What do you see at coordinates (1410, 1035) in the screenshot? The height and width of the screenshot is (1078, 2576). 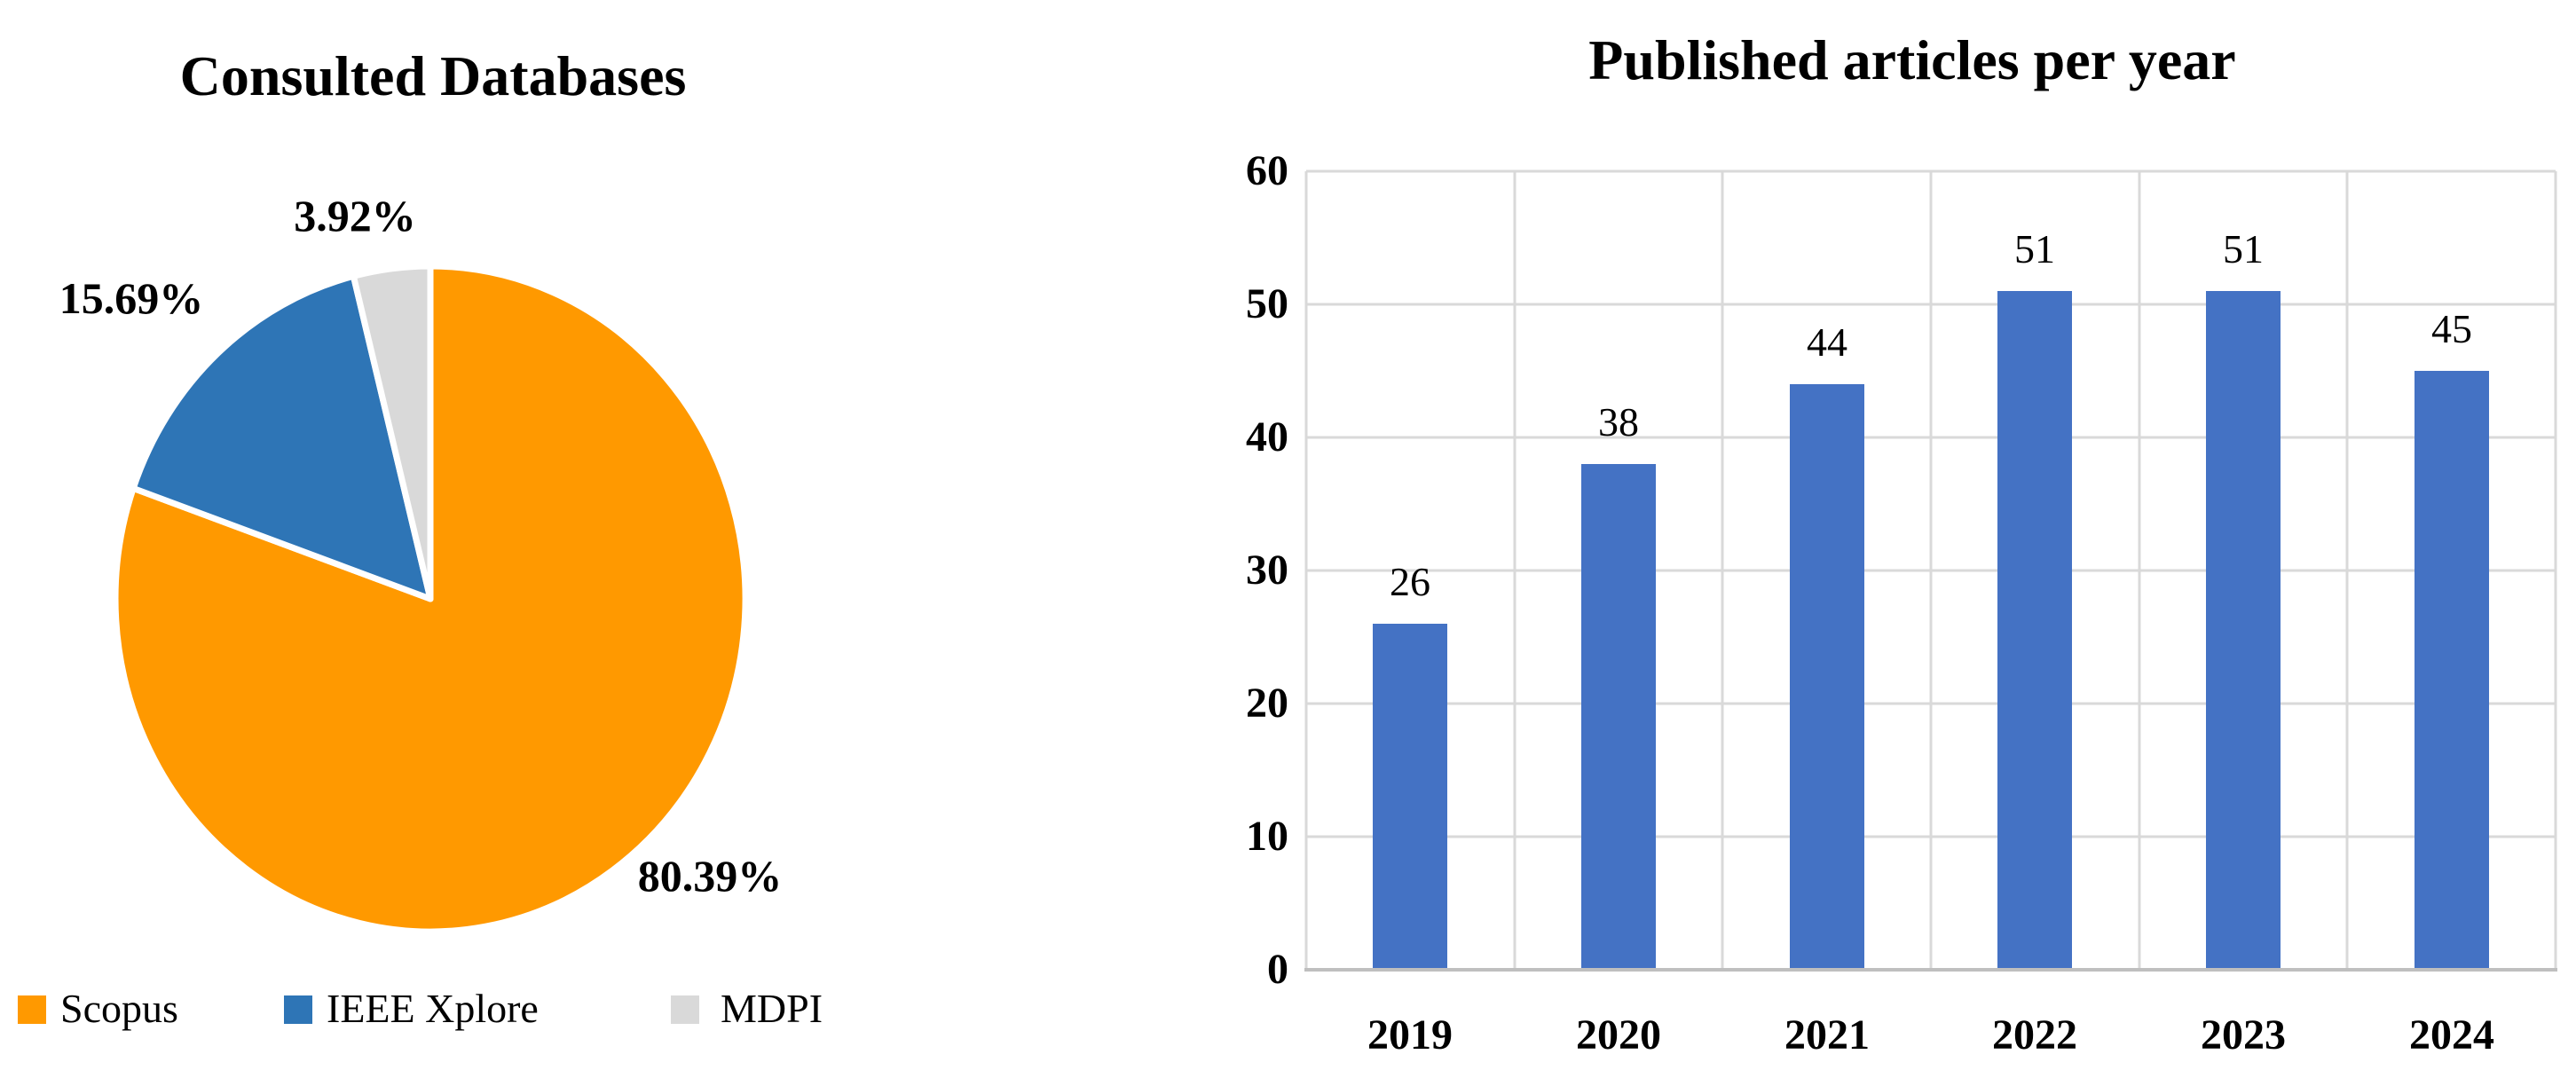 I see `xtick-2019: 2019` at bounding box center [1410, 1035].